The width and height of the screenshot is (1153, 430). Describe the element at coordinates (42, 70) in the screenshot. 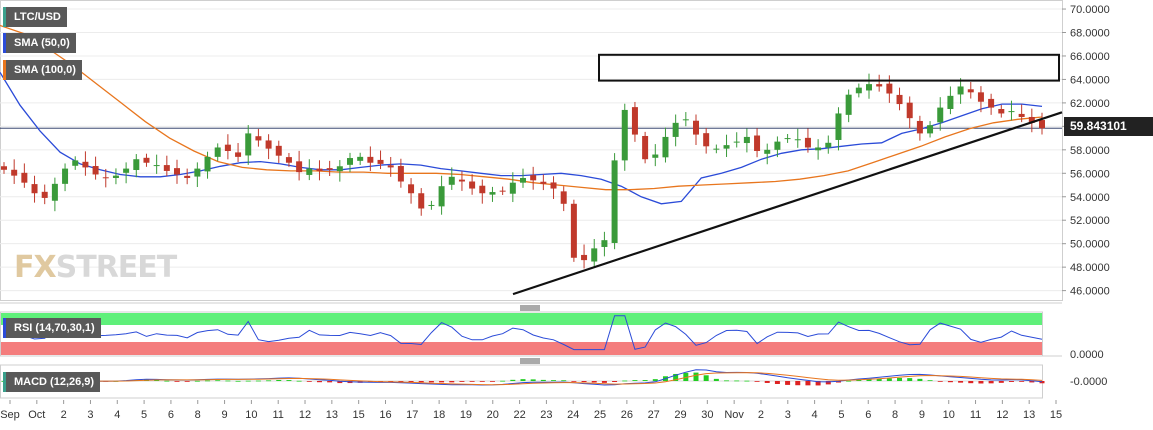

I see `sma100-label: SMA (100,0)` at that location.